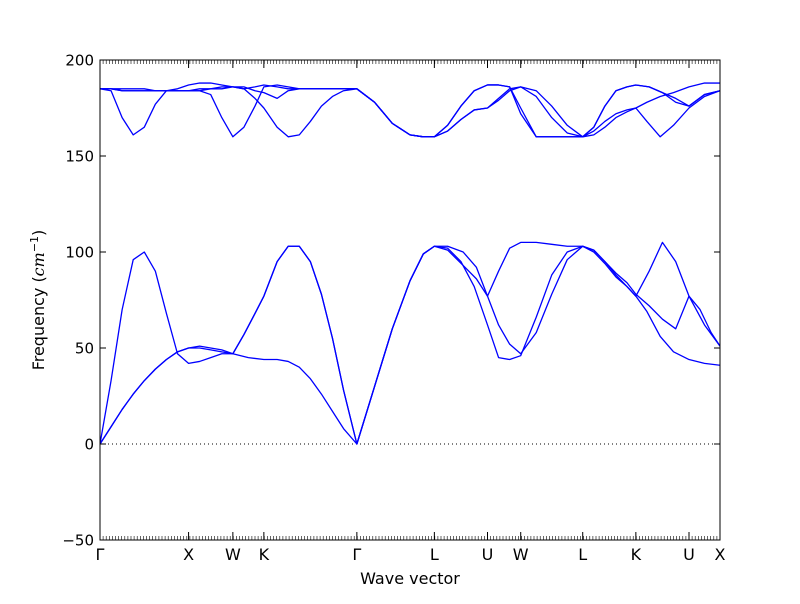  I want to click on y-tick-label: 200, so click(79, 61).